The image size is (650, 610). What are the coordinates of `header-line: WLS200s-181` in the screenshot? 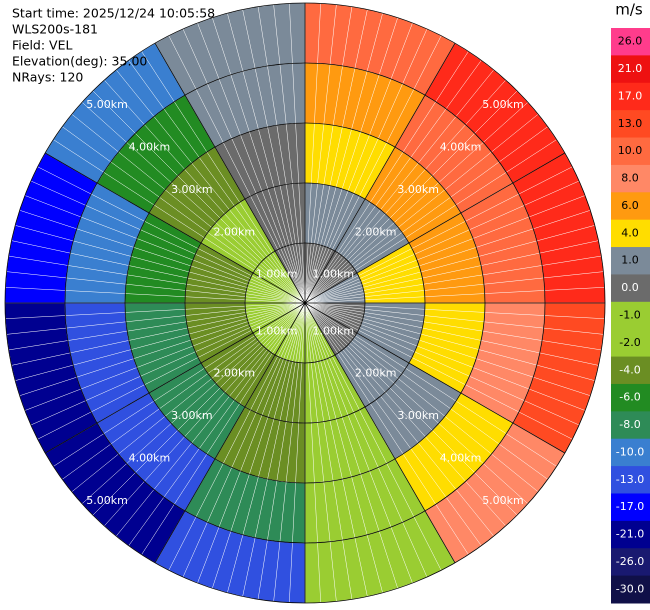 It's located at (55, 29).